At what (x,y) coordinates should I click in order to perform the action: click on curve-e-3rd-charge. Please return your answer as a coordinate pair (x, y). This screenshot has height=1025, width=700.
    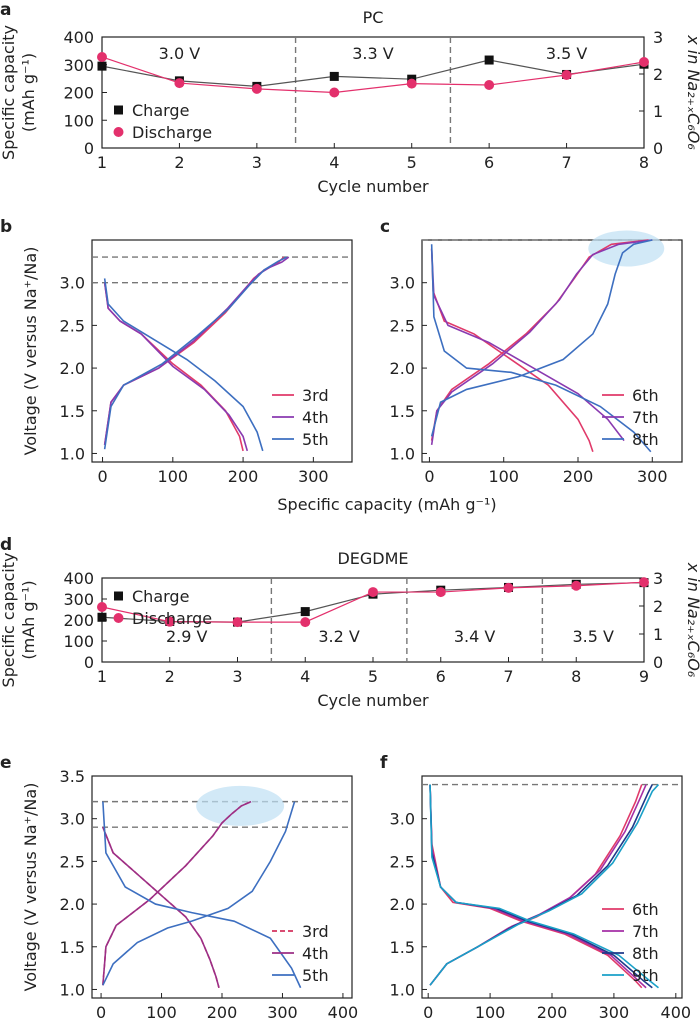
    Looking at the image, I should click on (177, 893).